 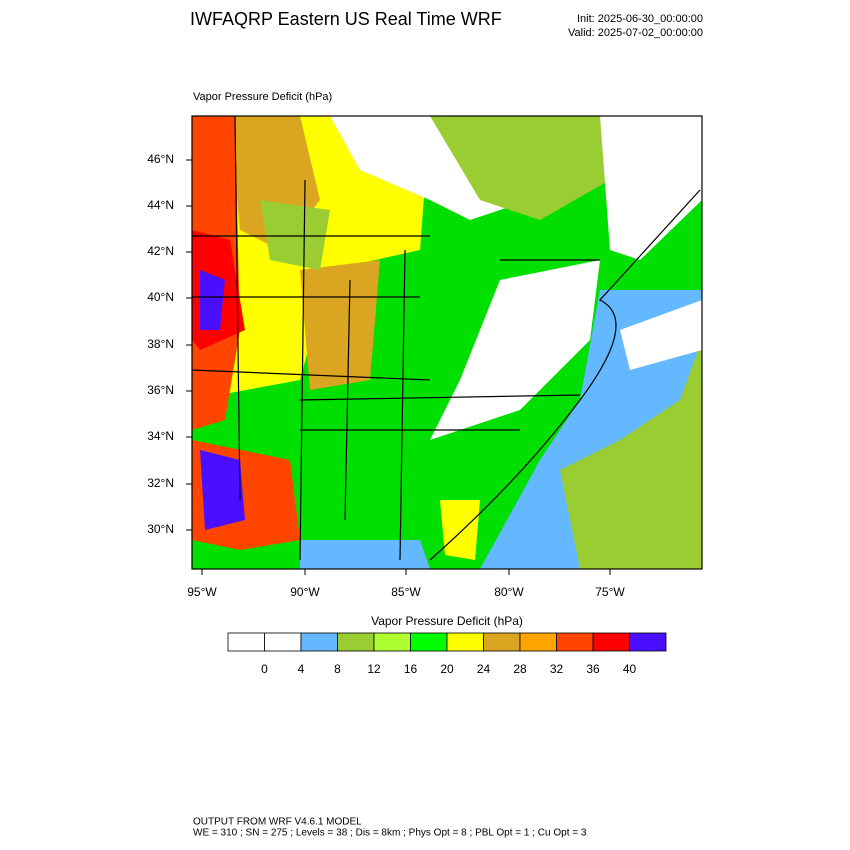 What do you see at coordinates (160, 436) in the screenshot?
I see `lat-label: 34°N` at bounding box center [160, 436].